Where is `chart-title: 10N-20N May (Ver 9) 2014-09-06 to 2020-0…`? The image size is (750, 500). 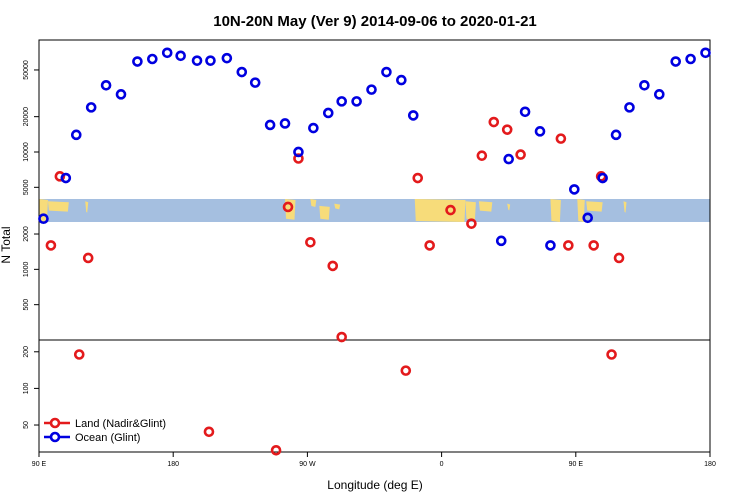
chart-title: 10N-20N May (Ver 9) 2014-09-06 to 2020-0… is located at coordinates (375, 21).